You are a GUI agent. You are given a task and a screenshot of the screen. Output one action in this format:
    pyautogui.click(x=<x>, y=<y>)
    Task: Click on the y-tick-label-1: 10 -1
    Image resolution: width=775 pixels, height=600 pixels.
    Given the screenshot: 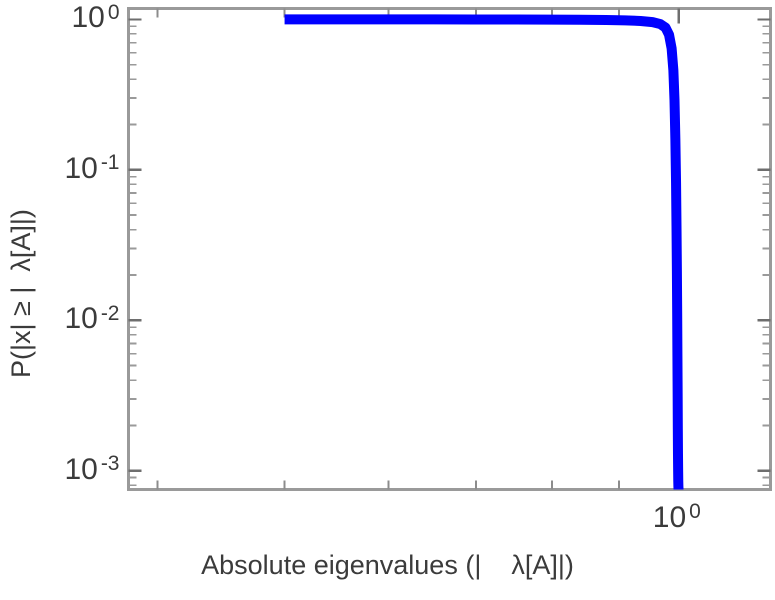 What is the action you would take?
    pyautogui.click(x=91, y=168)
    